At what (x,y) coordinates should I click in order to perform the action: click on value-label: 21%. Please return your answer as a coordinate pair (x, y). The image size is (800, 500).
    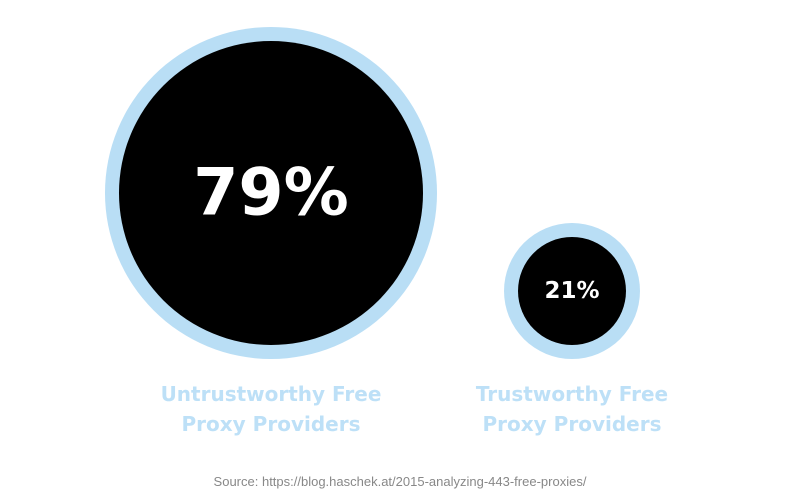
    Looking at the image, I should click on (571, 291).